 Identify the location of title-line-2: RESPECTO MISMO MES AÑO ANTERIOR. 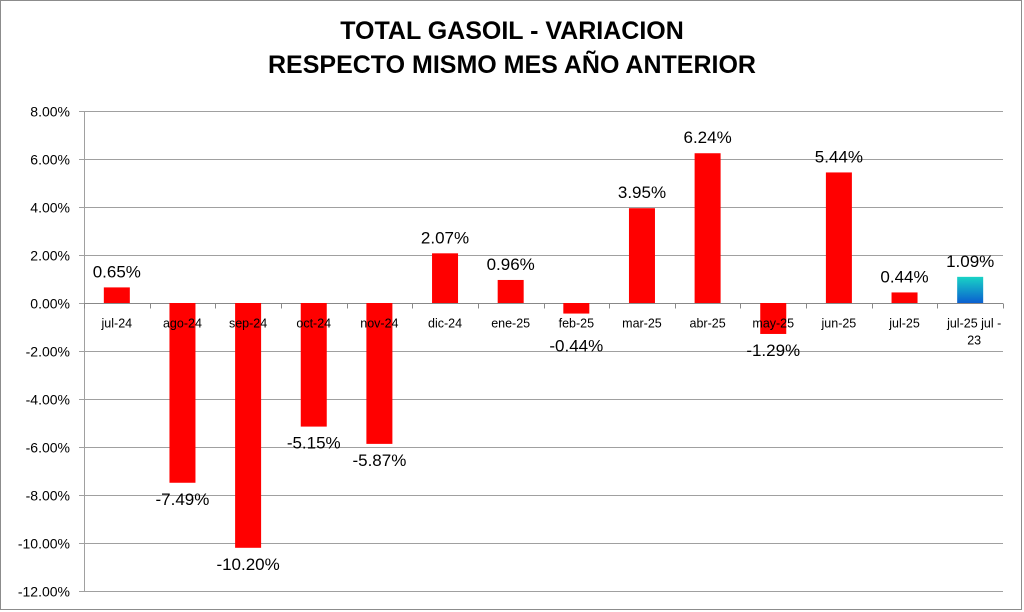
(511, 65).